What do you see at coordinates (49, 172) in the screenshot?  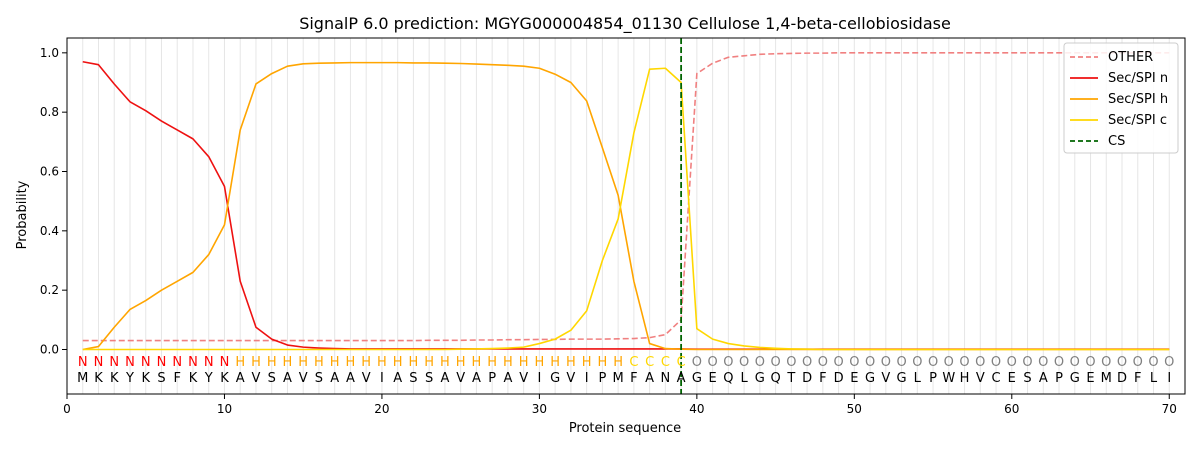 I see `y-tick-label-0.6: 0.6` at bounding box center [49, 172].